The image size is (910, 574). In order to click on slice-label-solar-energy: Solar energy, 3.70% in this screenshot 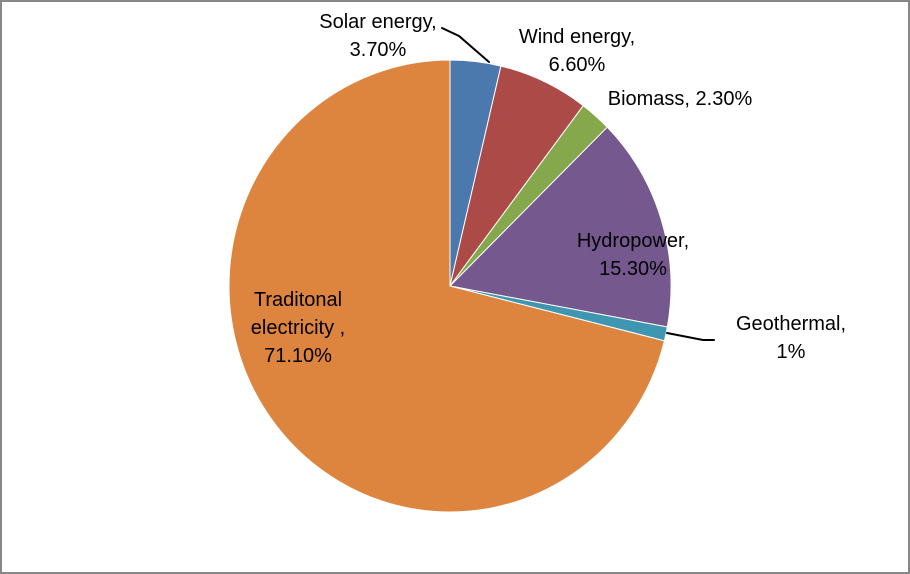, I will do `click(378, 36)`.